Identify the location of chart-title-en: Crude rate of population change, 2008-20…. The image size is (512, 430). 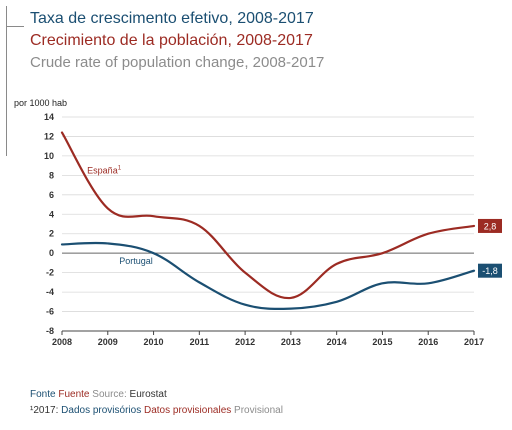
(177, 62).